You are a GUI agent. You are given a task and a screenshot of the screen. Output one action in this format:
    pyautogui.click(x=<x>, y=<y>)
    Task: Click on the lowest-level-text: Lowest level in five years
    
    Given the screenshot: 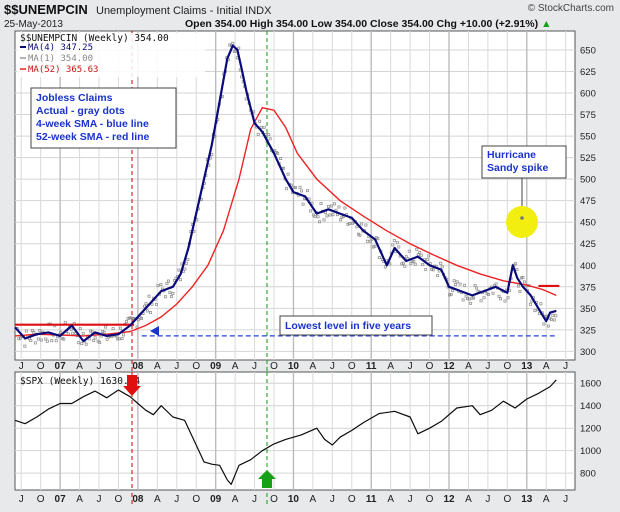 What is the action you would take?
    pyautogui.click(x=348, y=326)
    